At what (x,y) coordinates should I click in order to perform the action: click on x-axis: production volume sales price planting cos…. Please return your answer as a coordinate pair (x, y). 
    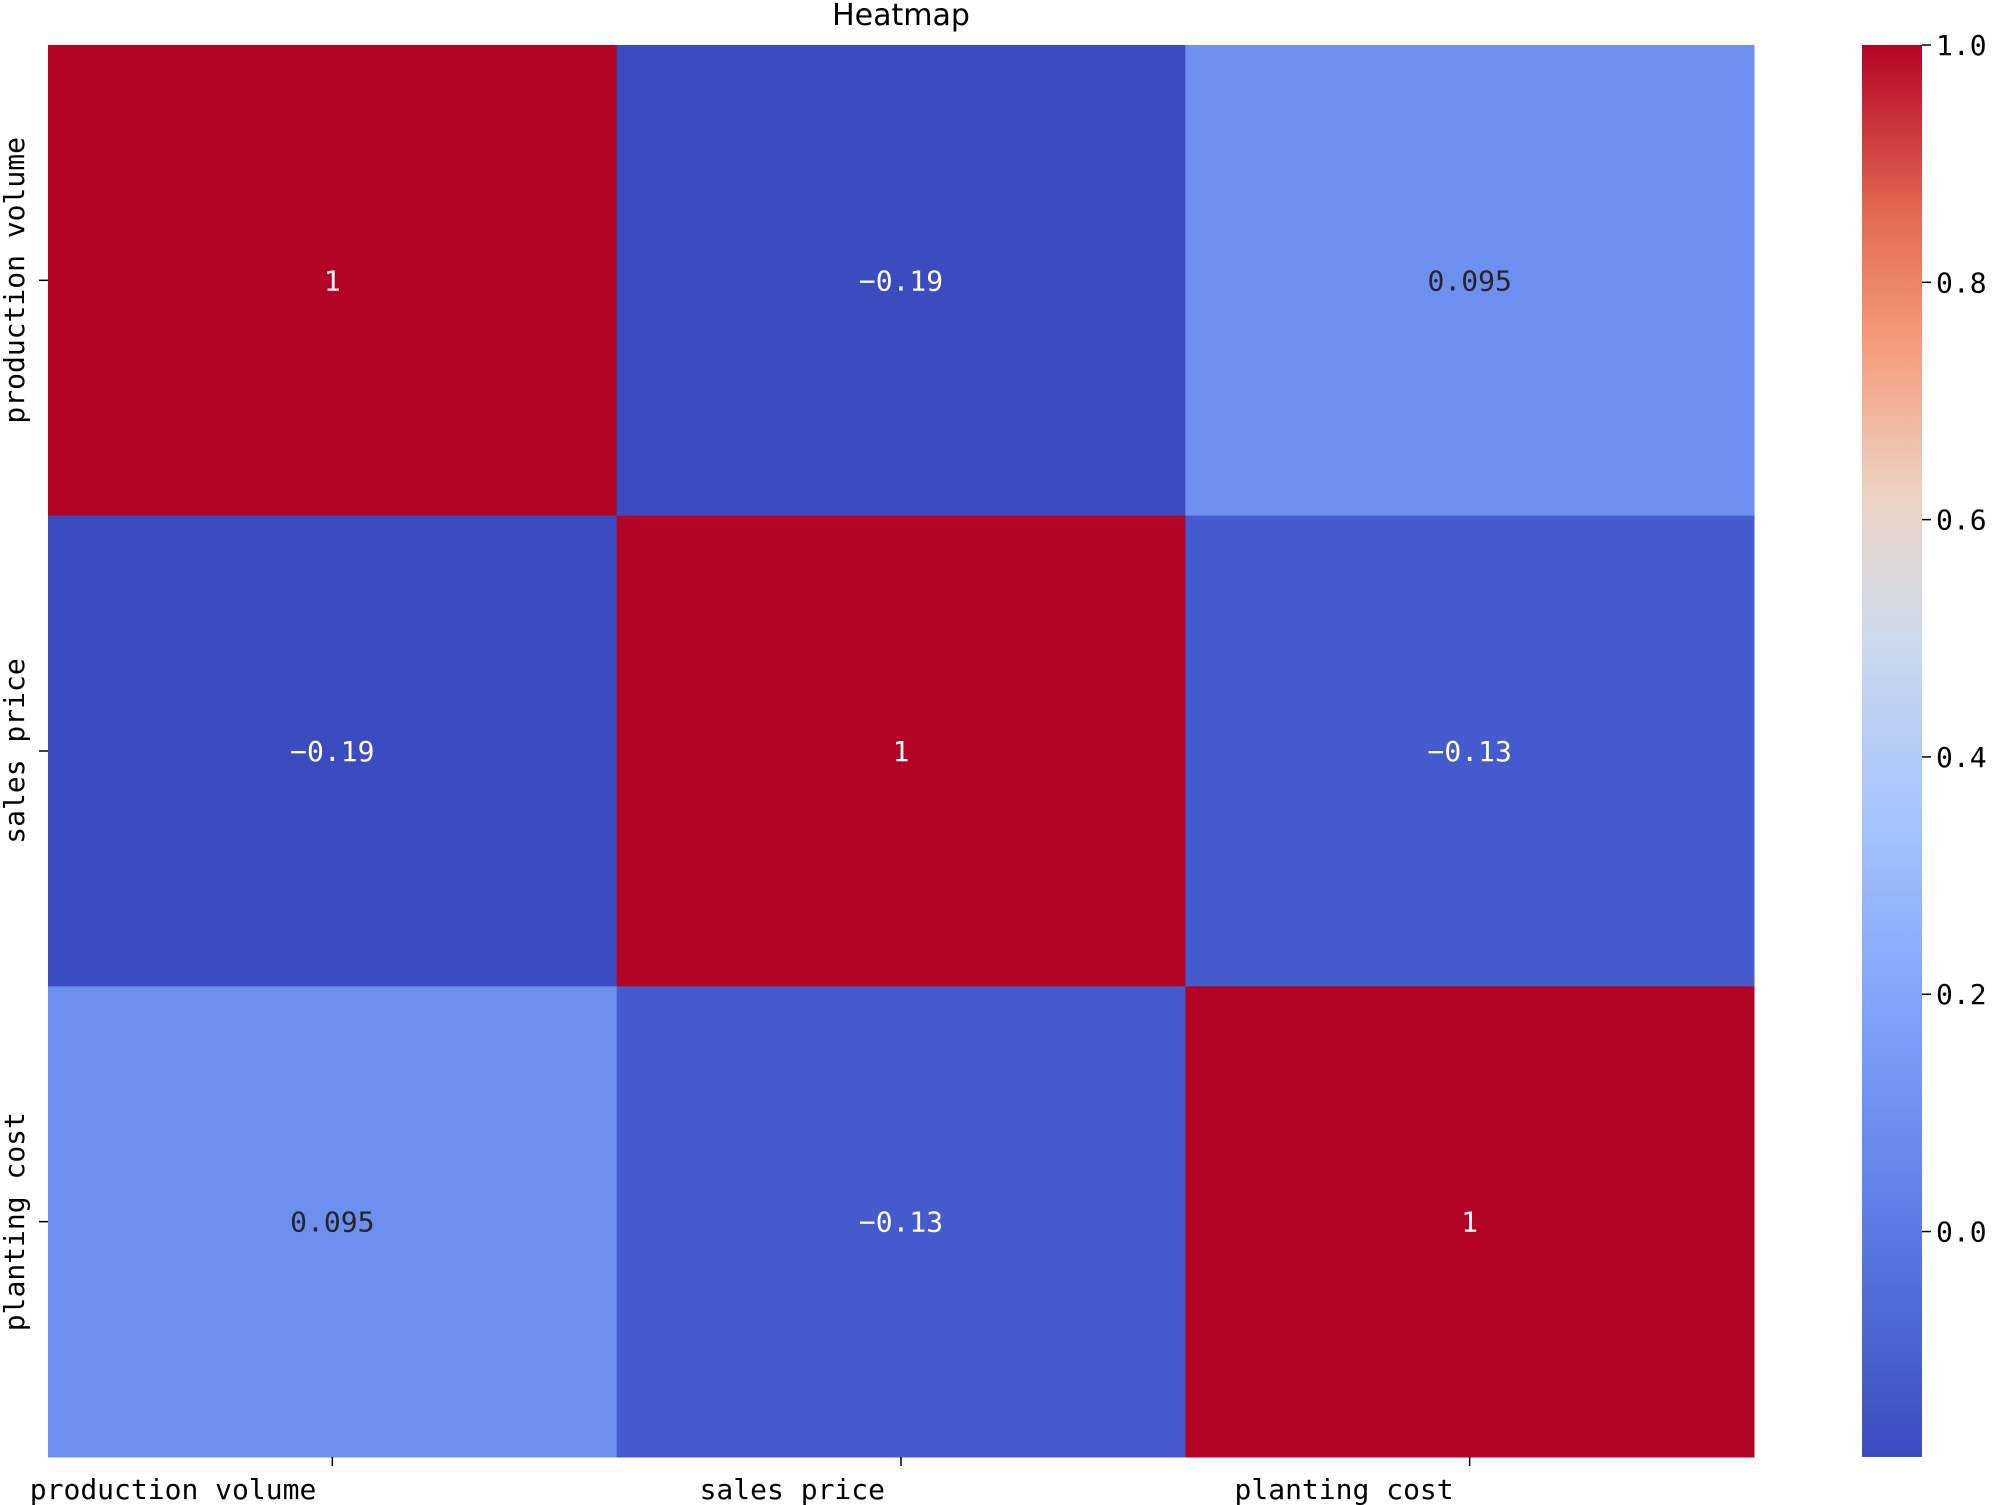
    Looking at the image, I should click on (750, 1481).